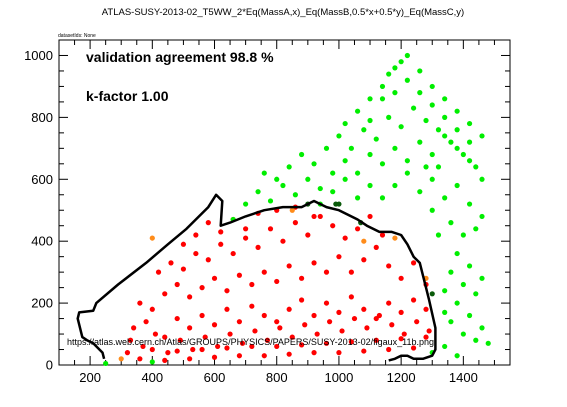 The image size is (567, 407). I want to click on y-tick-label: 800, so click(42, 117).